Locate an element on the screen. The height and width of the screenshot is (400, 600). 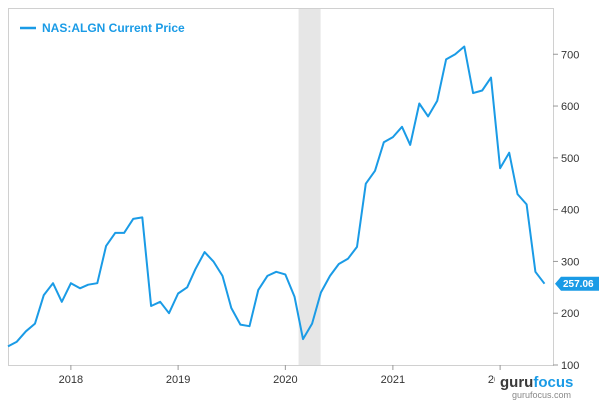
legend: NAS:ALGN Current Price is located at coordinates (102, 28).